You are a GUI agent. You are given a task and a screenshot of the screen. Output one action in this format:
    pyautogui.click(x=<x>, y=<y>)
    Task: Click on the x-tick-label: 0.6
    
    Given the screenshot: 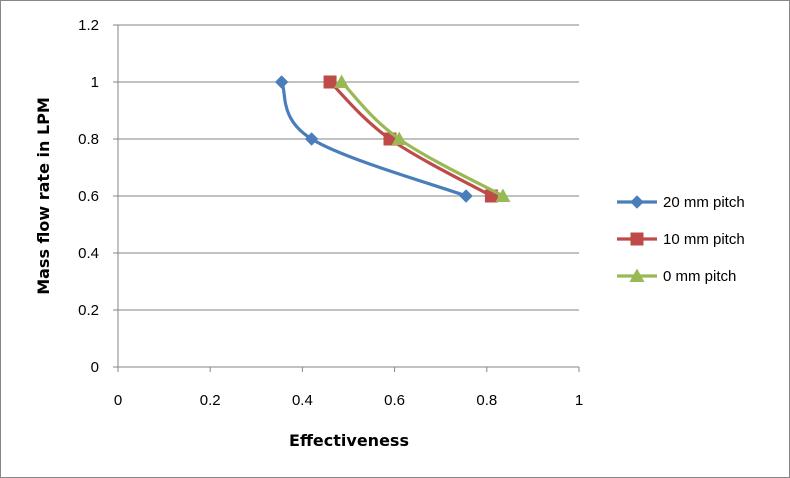 What is the action you would take?
    pyautogui.click(x=394, y=400)
    